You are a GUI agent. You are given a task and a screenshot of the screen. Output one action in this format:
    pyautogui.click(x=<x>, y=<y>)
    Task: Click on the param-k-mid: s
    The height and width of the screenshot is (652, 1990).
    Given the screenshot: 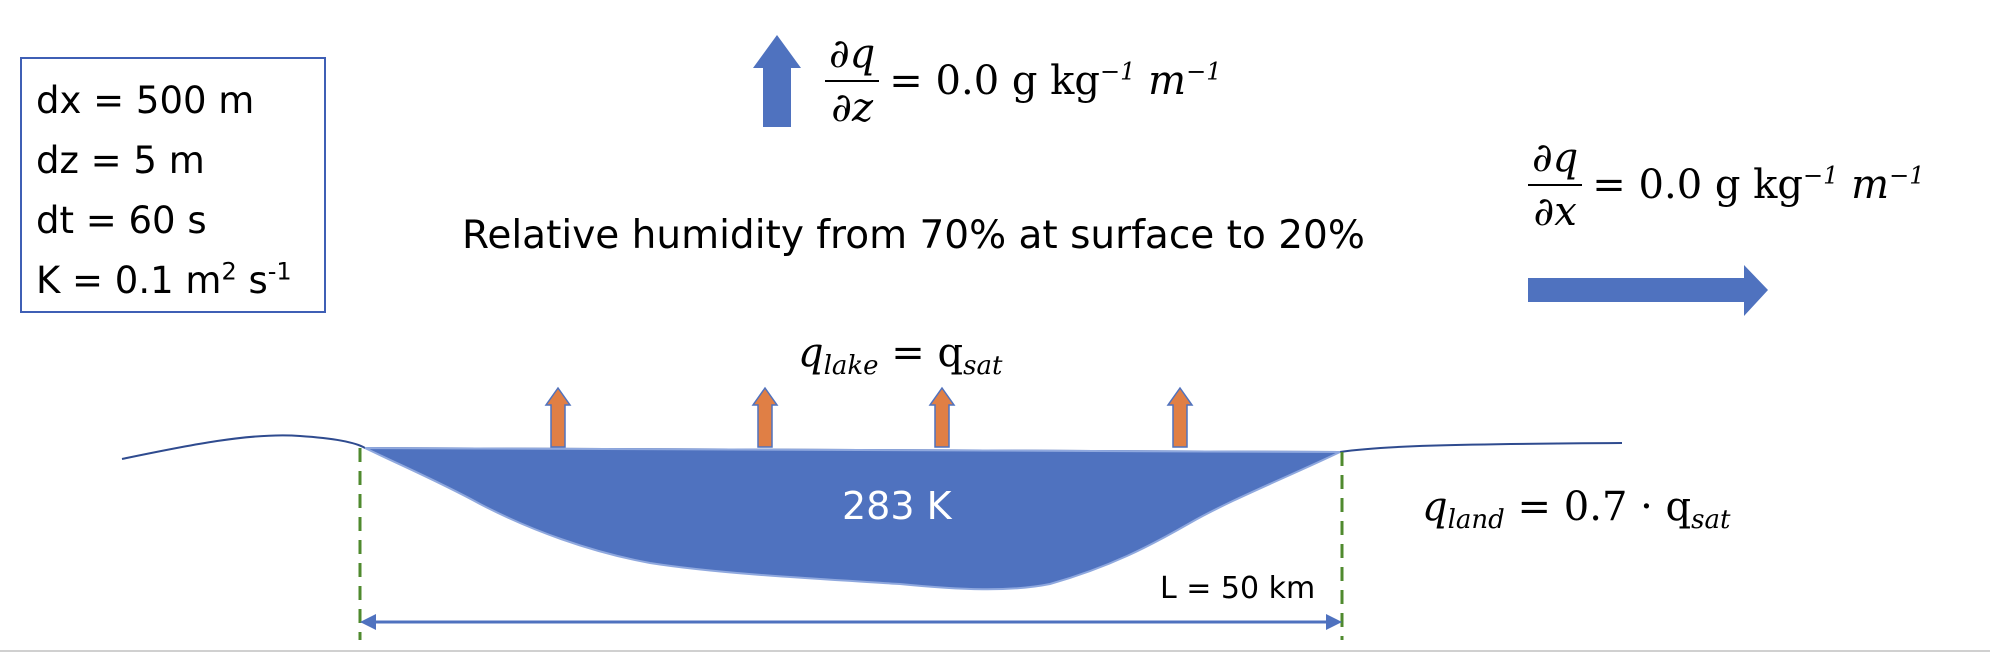 What is the action you would take?
    pyautogui.click(x=252, y=280)
    